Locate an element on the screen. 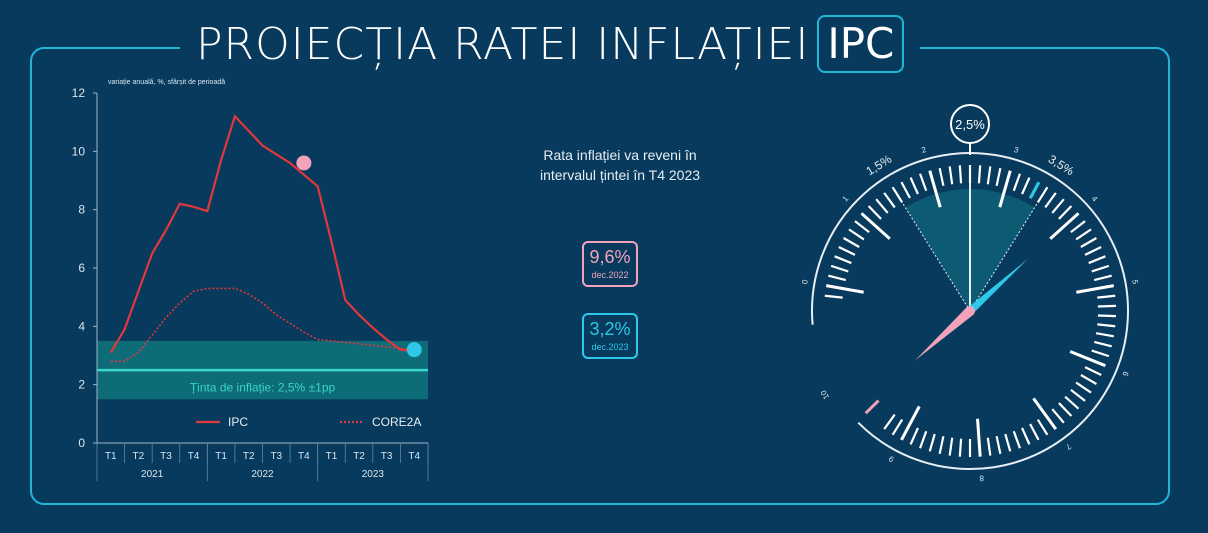  year-label: 2022 is located at coordinates (262, 474).